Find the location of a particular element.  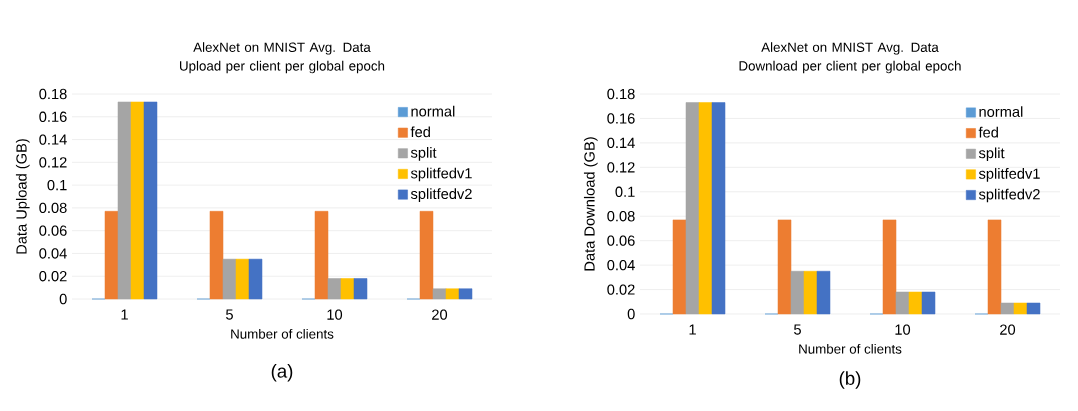

chart-title: AlexNet on MNIST Avg. Data Upload per client per global epoch is located at coordinates (282, 58).